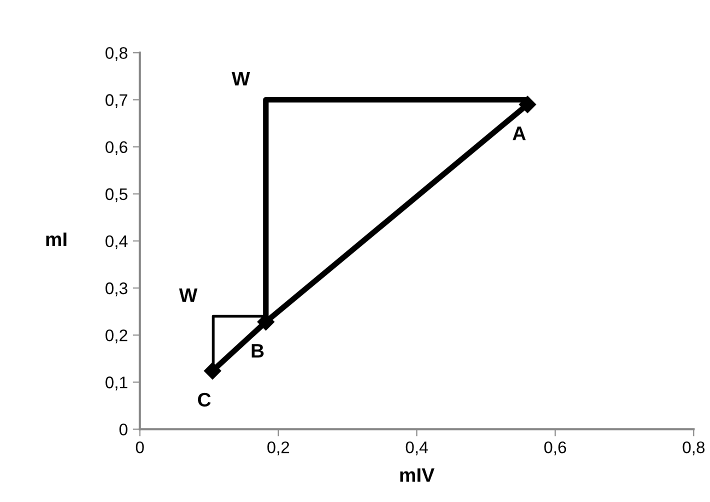 The image size is (710, 502). I want to click on y-tick-label: 0,7, so click(117, 101).